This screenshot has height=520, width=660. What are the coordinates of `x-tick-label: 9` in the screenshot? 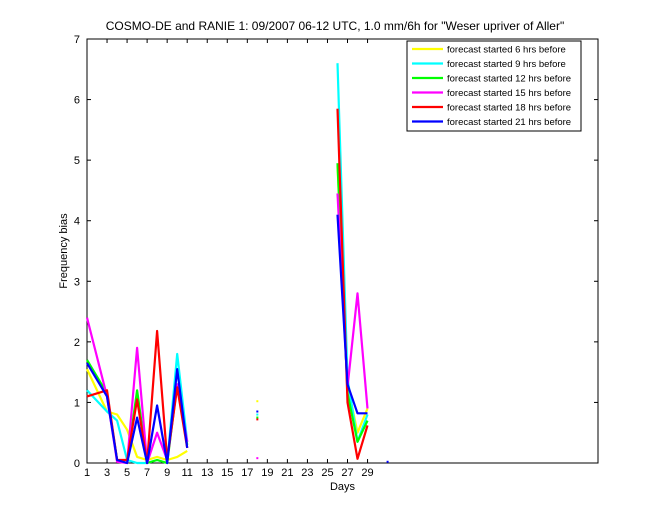 It's located at (167, 473).